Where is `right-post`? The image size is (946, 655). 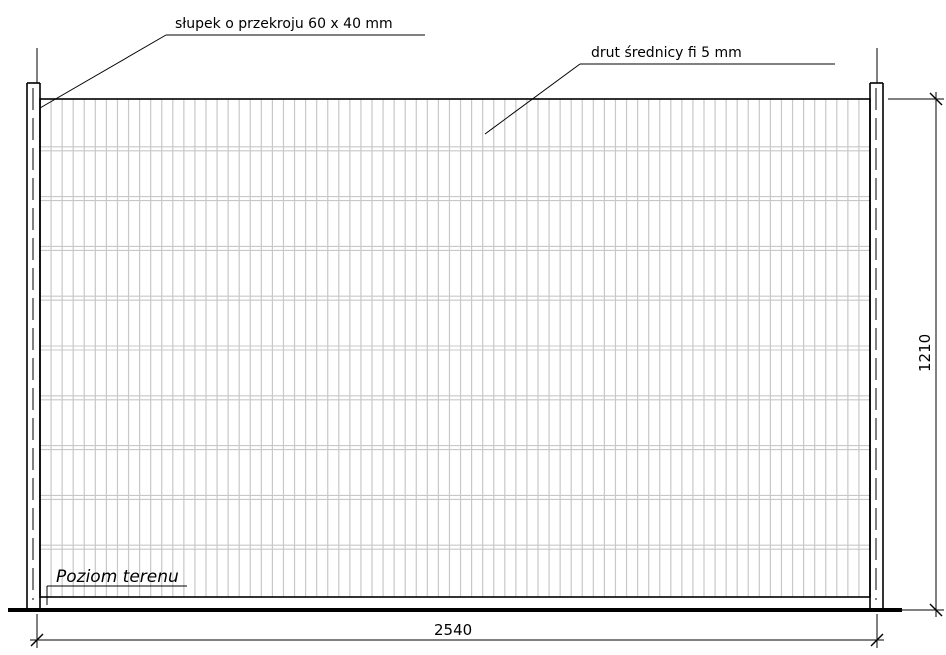 right-post is located at coordinates (876, 347).